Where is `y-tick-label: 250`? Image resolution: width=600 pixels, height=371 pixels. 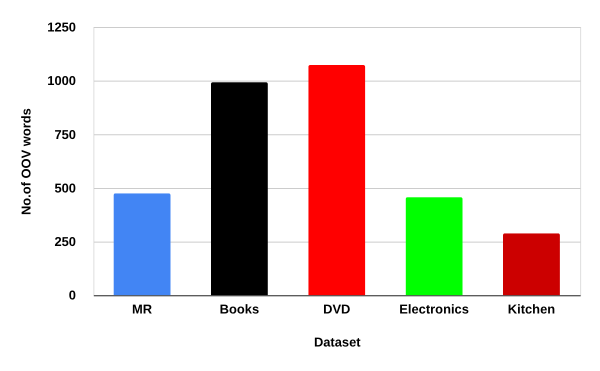
y-tick-label: 250 is located at coordinates (65, 242).